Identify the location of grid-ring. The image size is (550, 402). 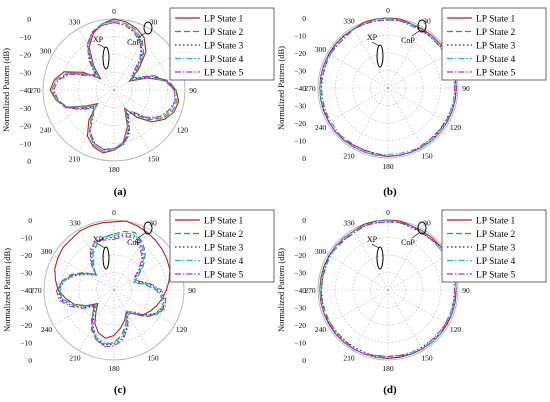
(114, 290).